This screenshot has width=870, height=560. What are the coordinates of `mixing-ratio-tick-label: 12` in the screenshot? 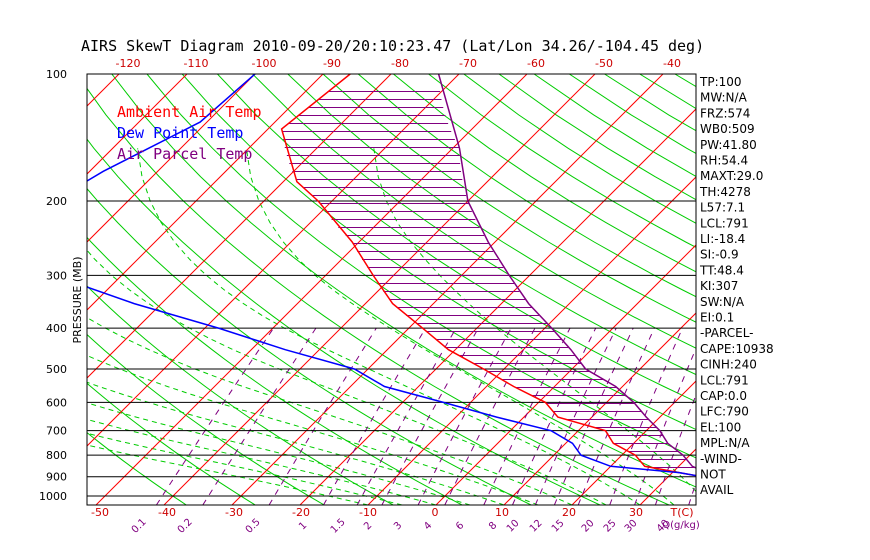 It's located at (536, 526).